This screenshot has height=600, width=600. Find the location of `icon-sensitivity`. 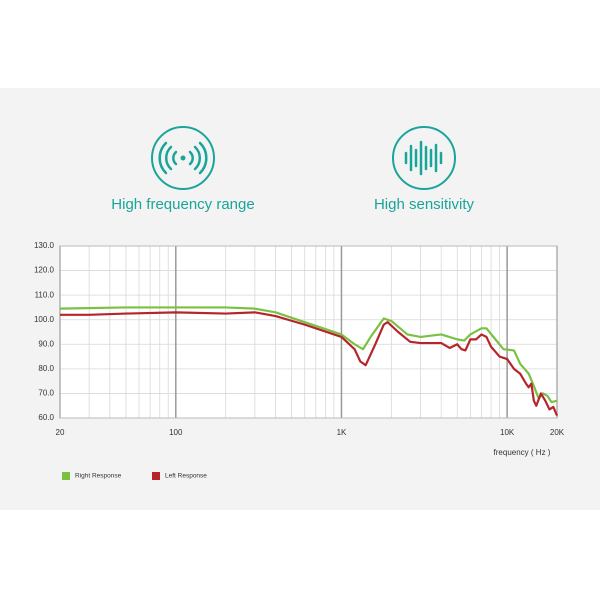

icon-sensitivity is located at coordinates (424, 158).